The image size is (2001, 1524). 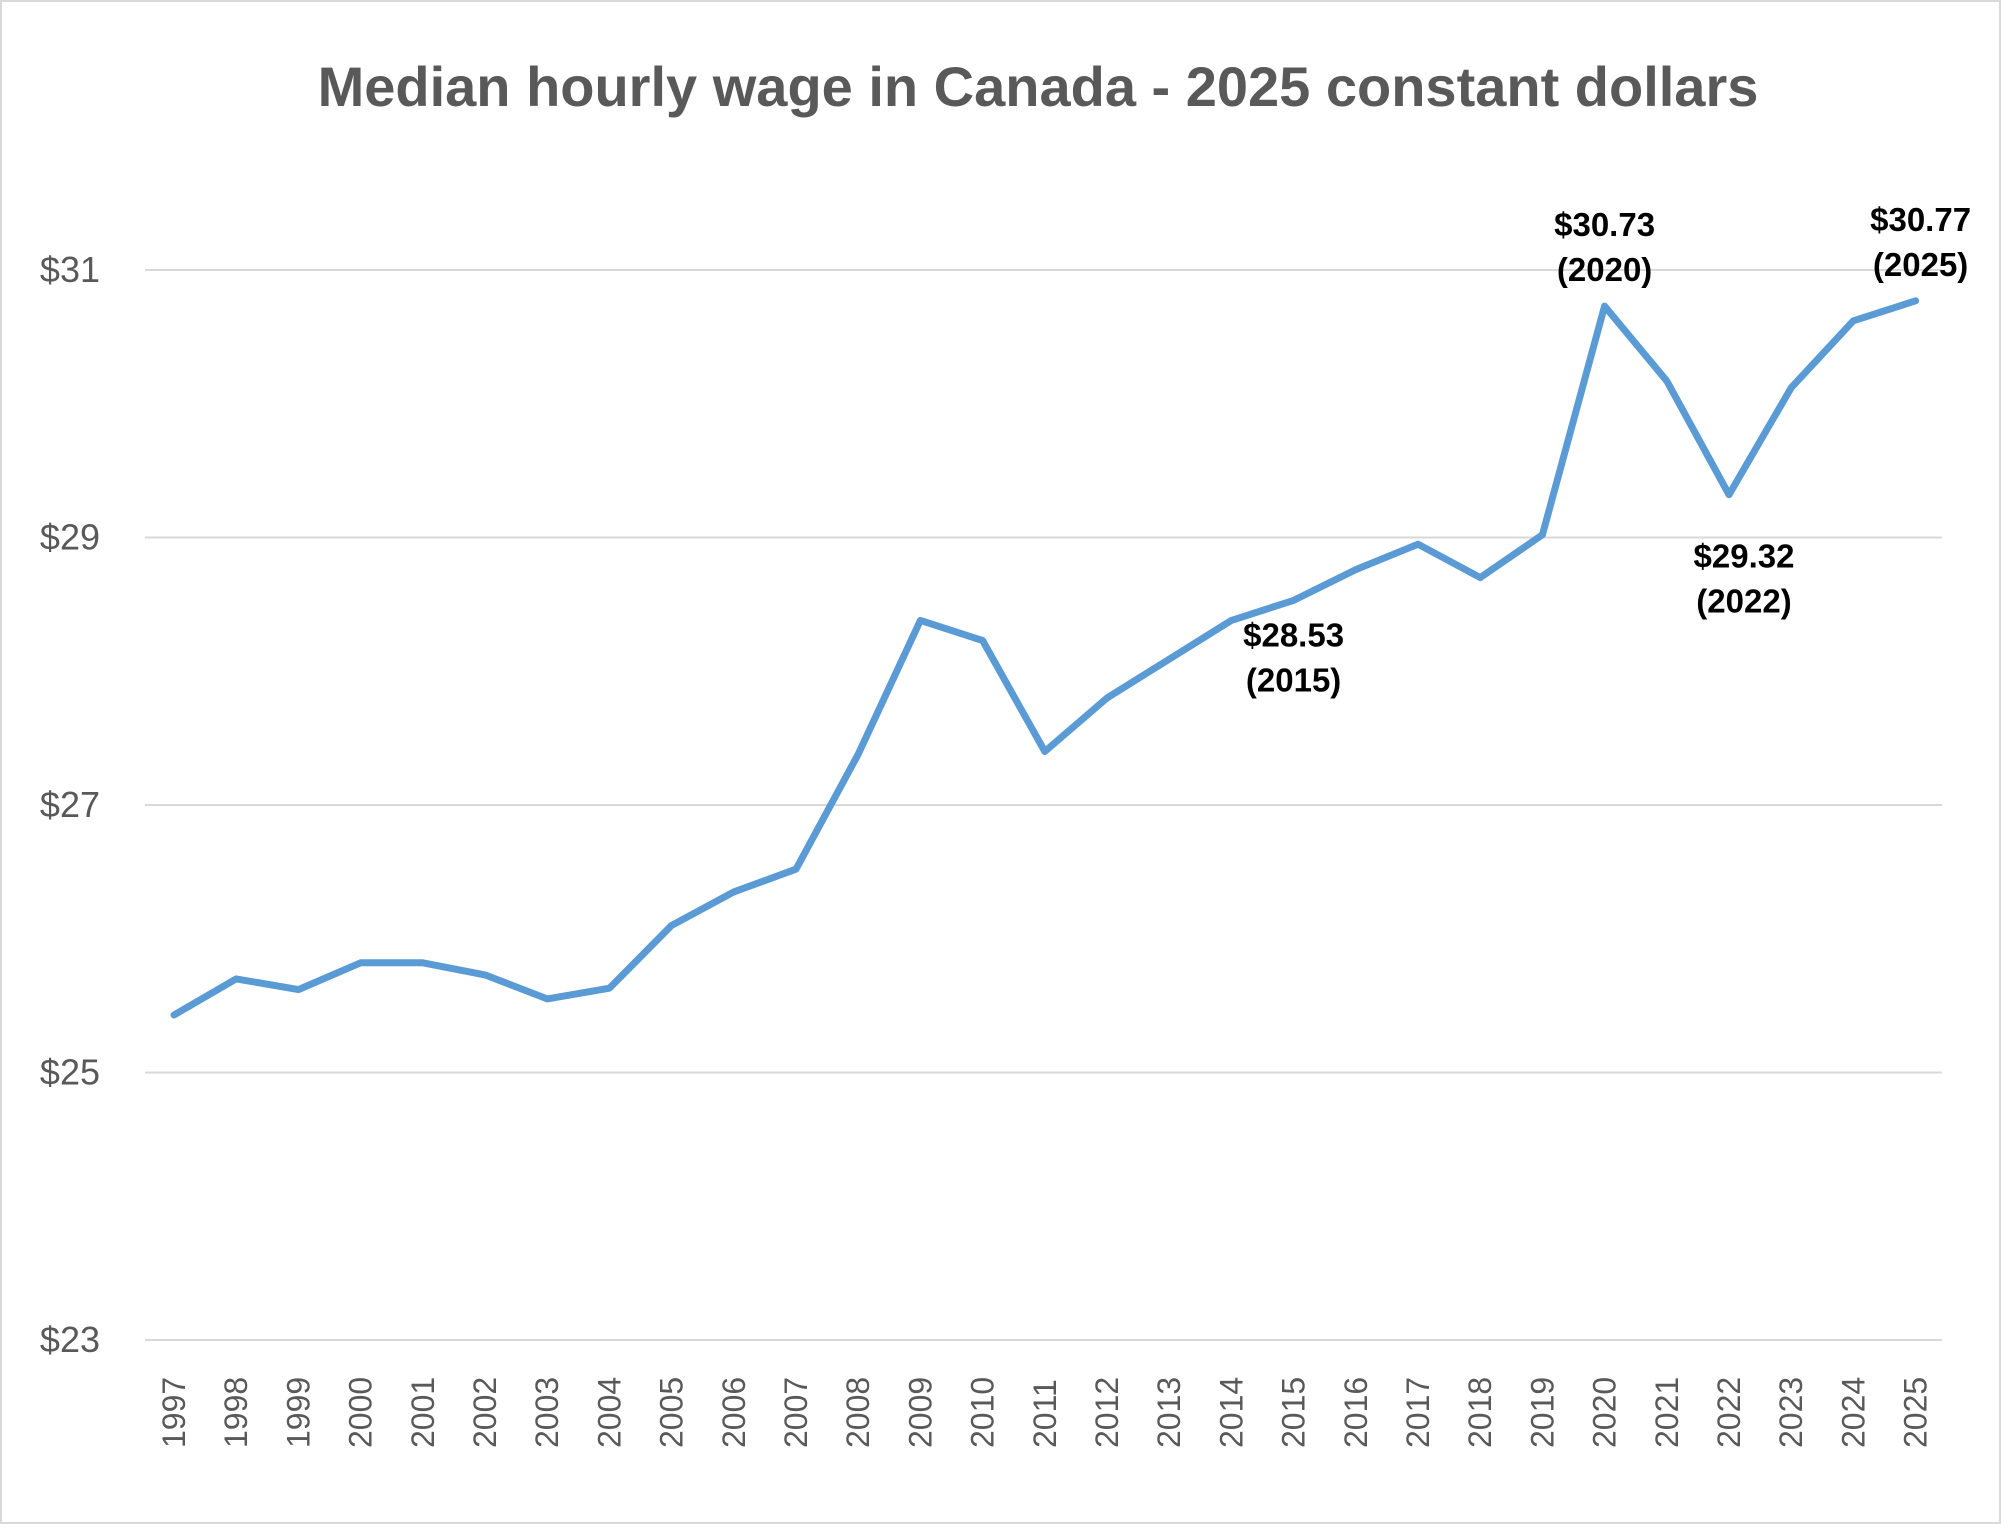 What do you see at coordinates (1604, 224) in the screenshot?
I see `annotation-value: $30.73` at bounding box center [1604, 224].